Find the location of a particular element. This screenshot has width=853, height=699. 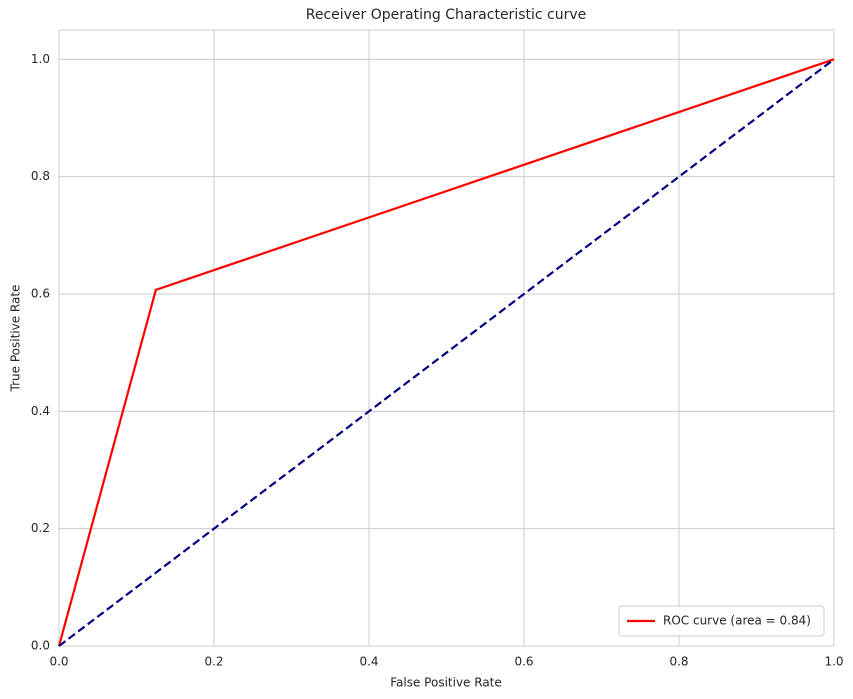

legend-box is located at coordinates (721, 621).